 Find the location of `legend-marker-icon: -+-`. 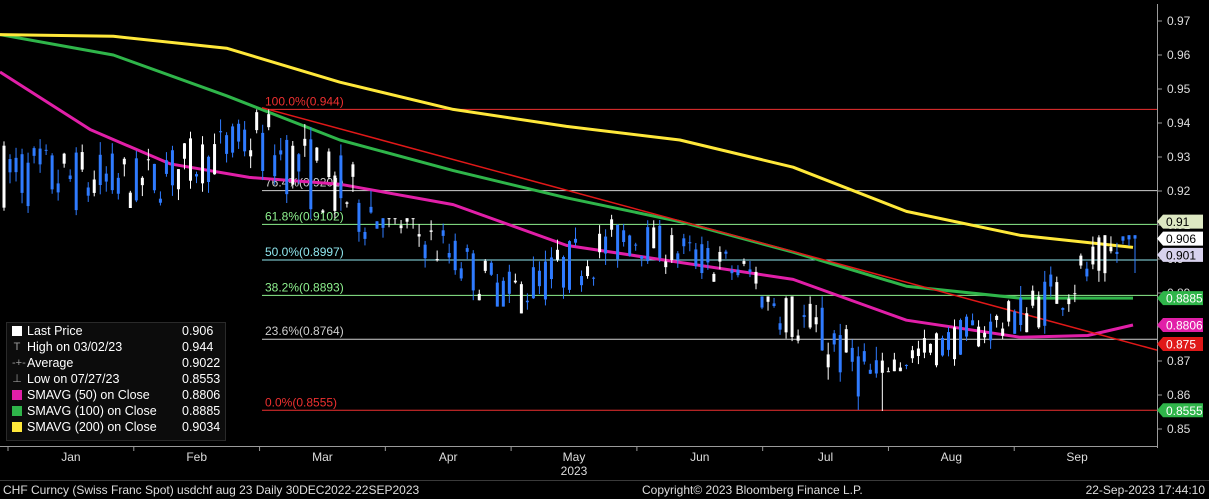

legend-marker-icon: -+- is located at coordinates (19, 363).